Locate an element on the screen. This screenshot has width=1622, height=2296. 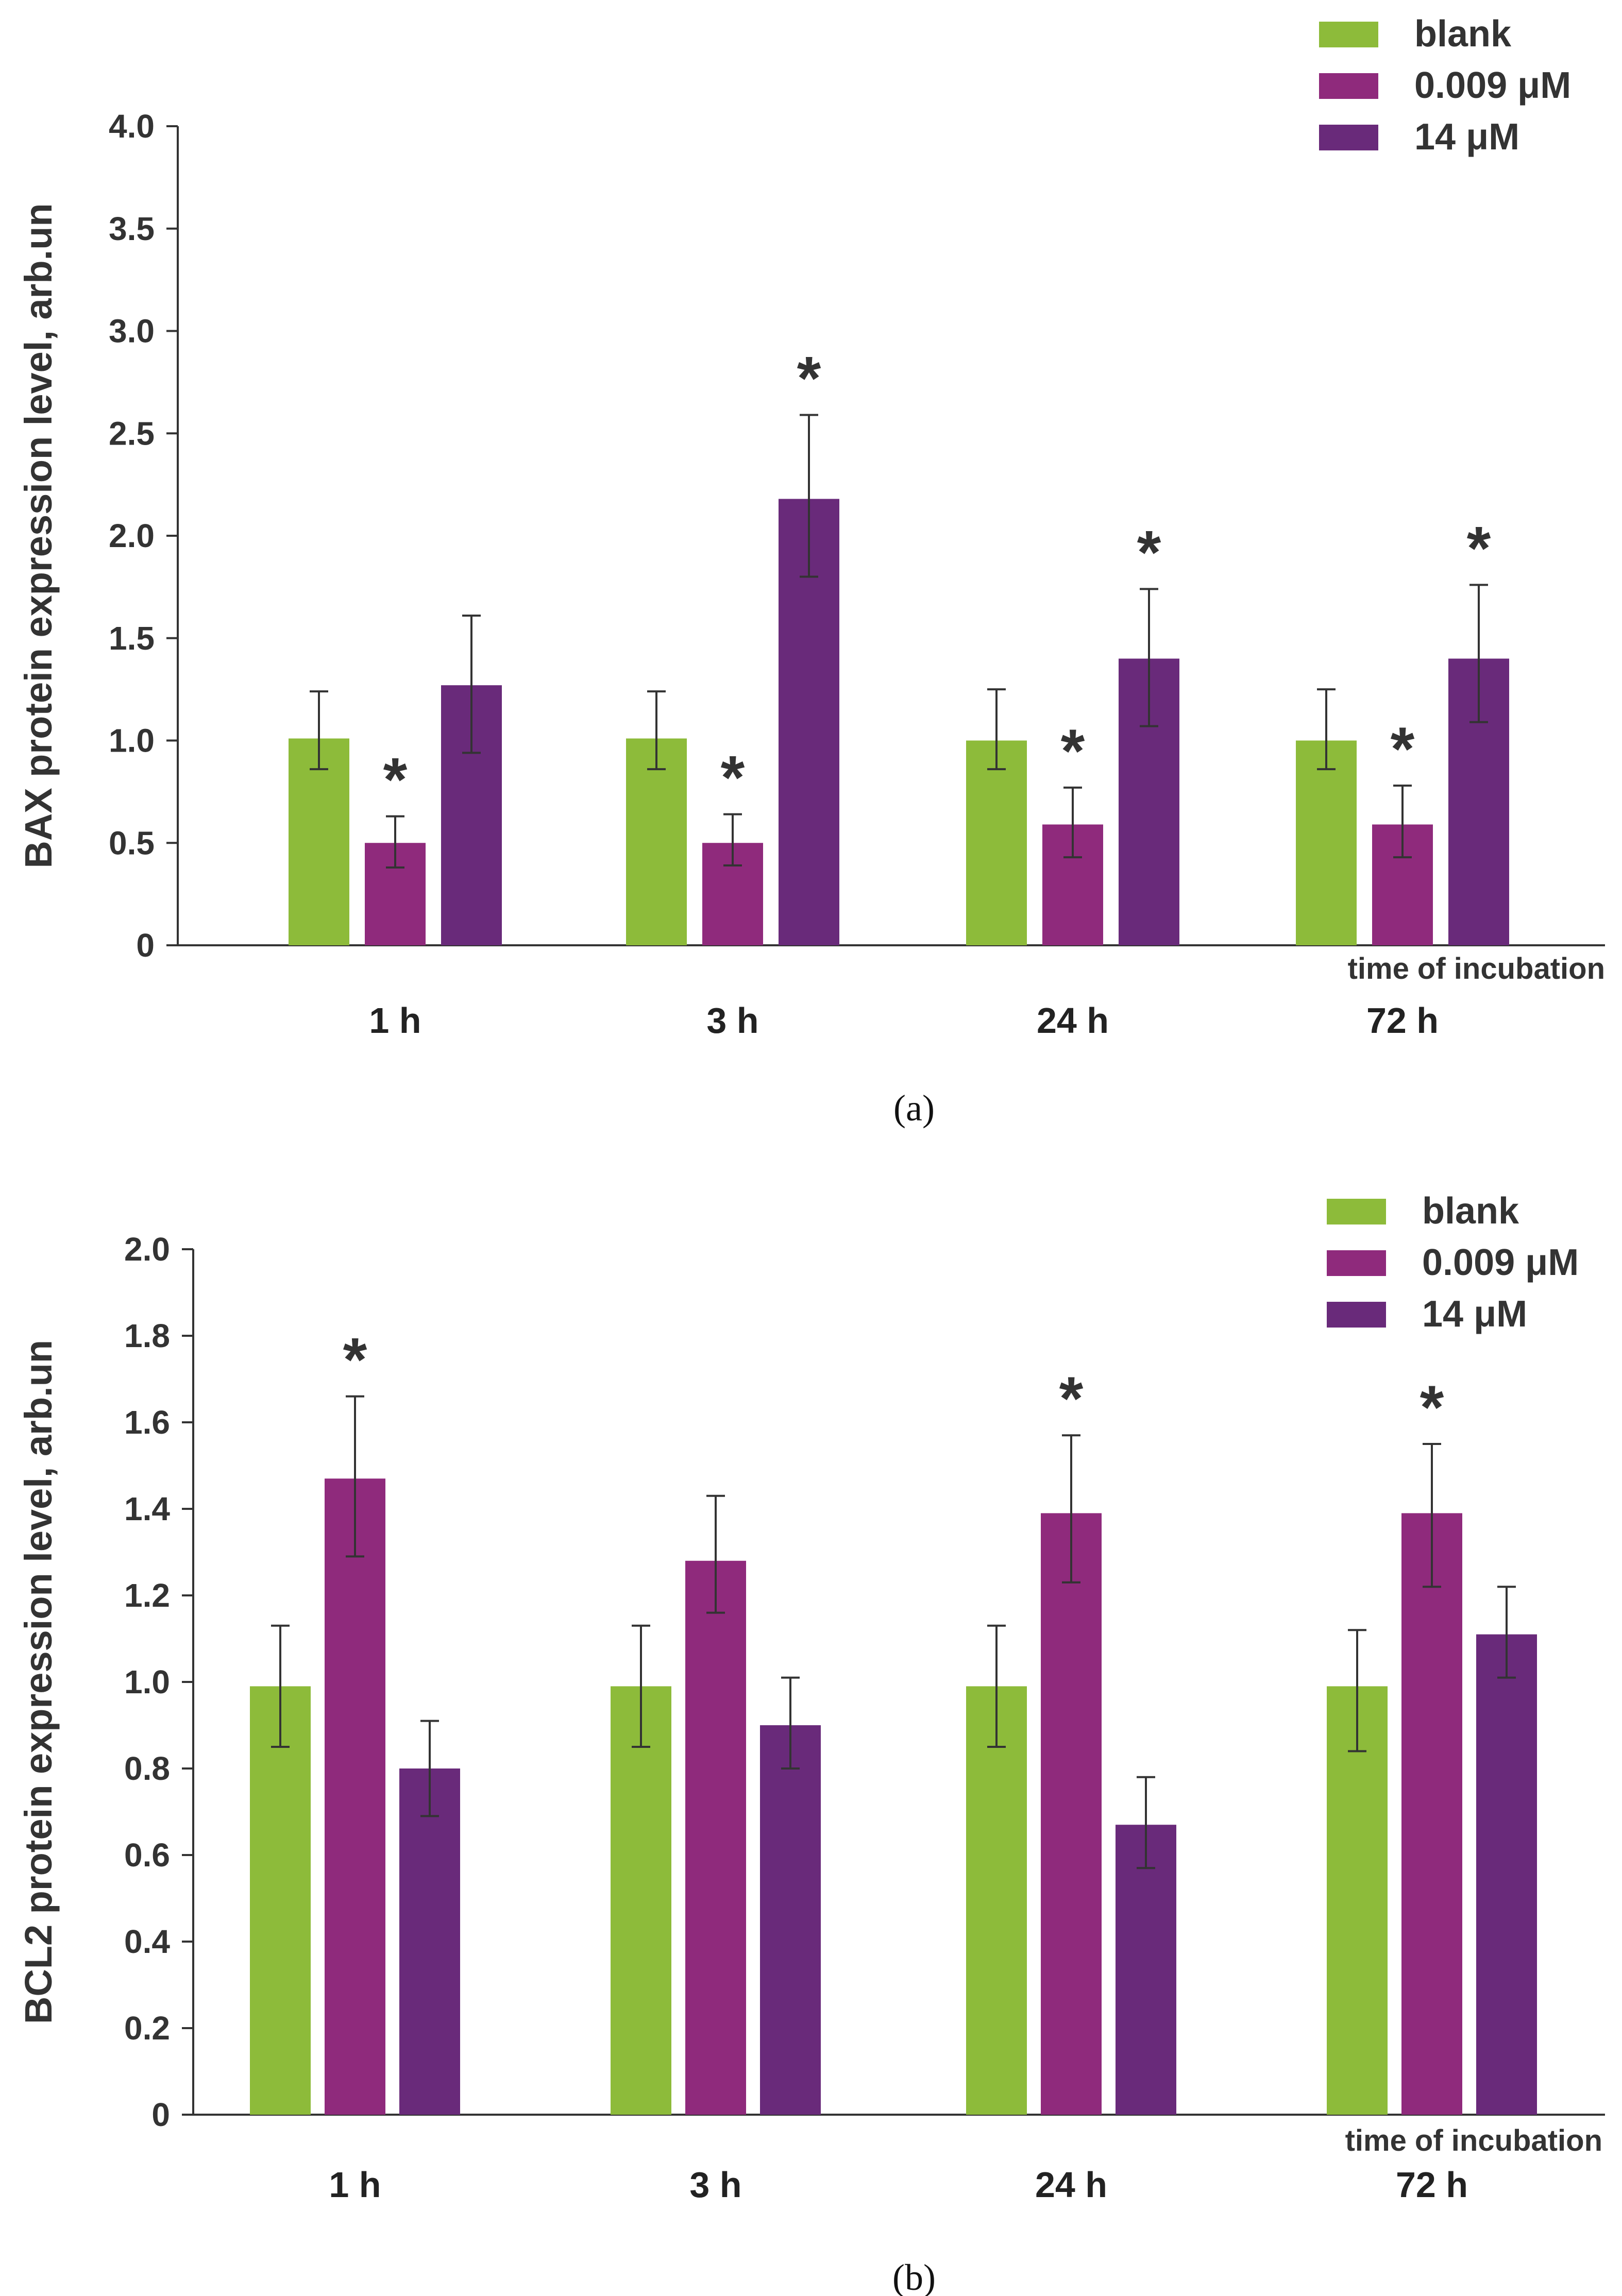
y-tick-label: 3.0 is located at coordinates (132, 331).